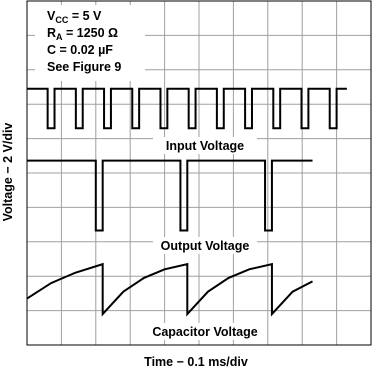  I want to click on annotation: RA = 1250 Ω, so click(82, 34).